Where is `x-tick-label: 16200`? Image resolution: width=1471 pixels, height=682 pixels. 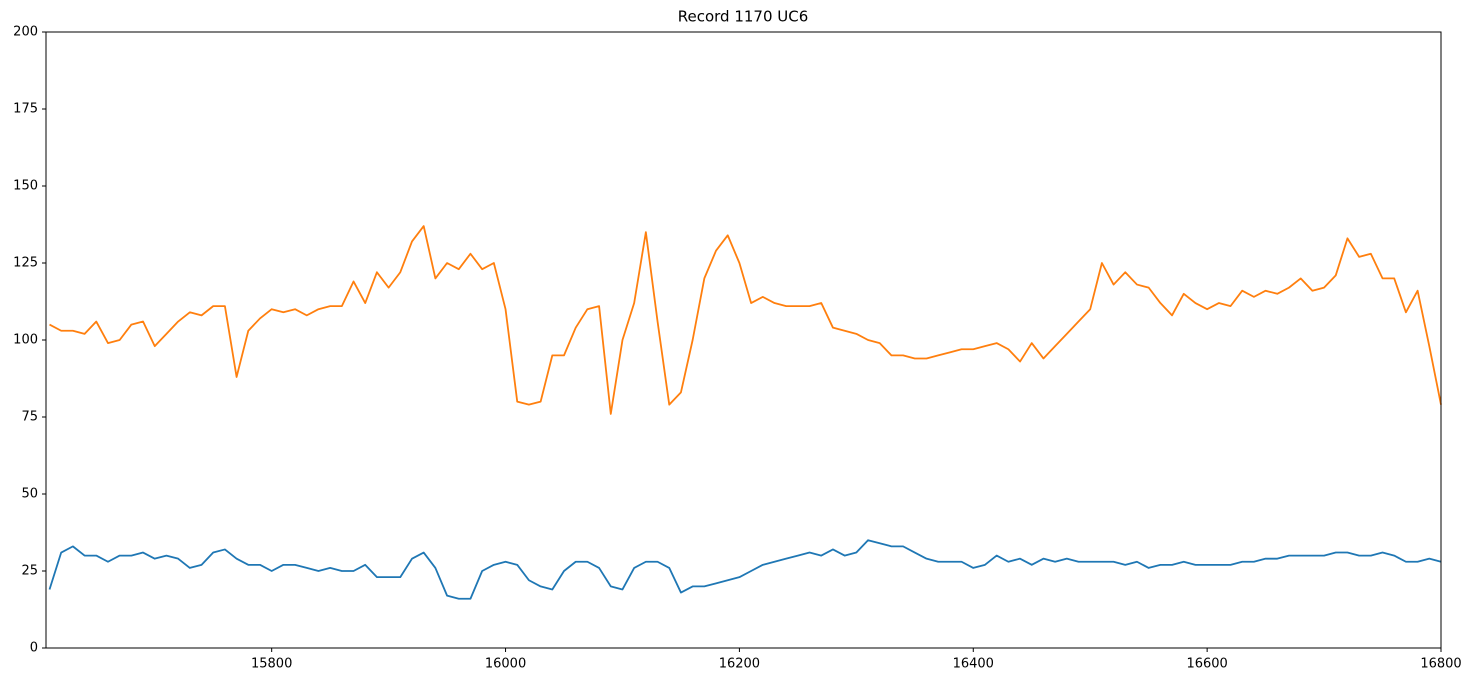 x-tick-label: 16200 is located at coordinates (739, 664).